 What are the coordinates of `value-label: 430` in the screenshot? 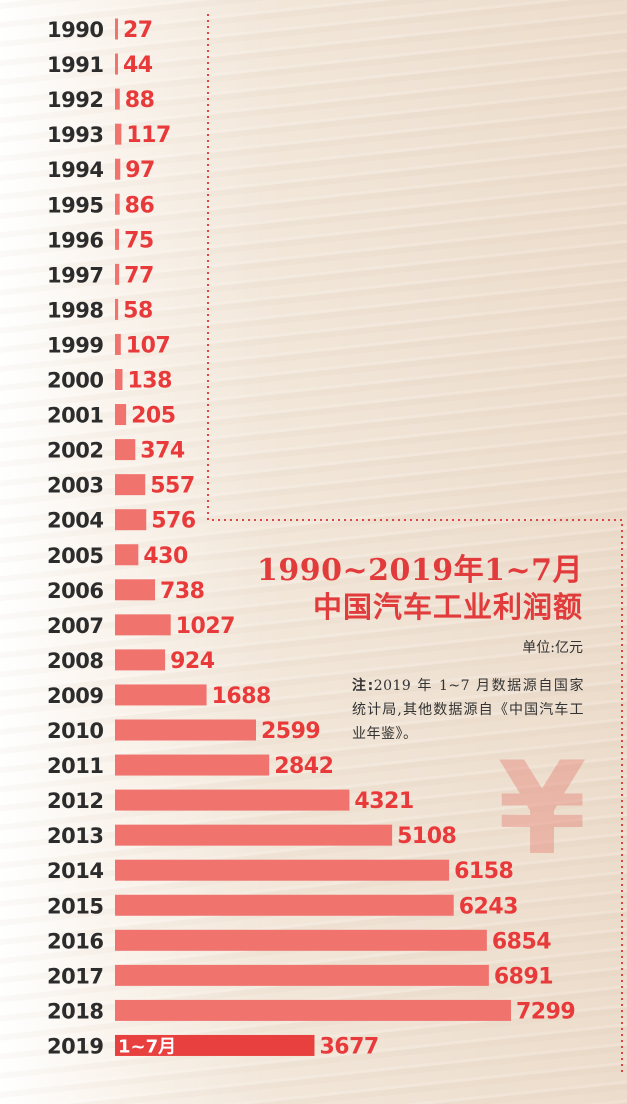 It's located at (165, 556).